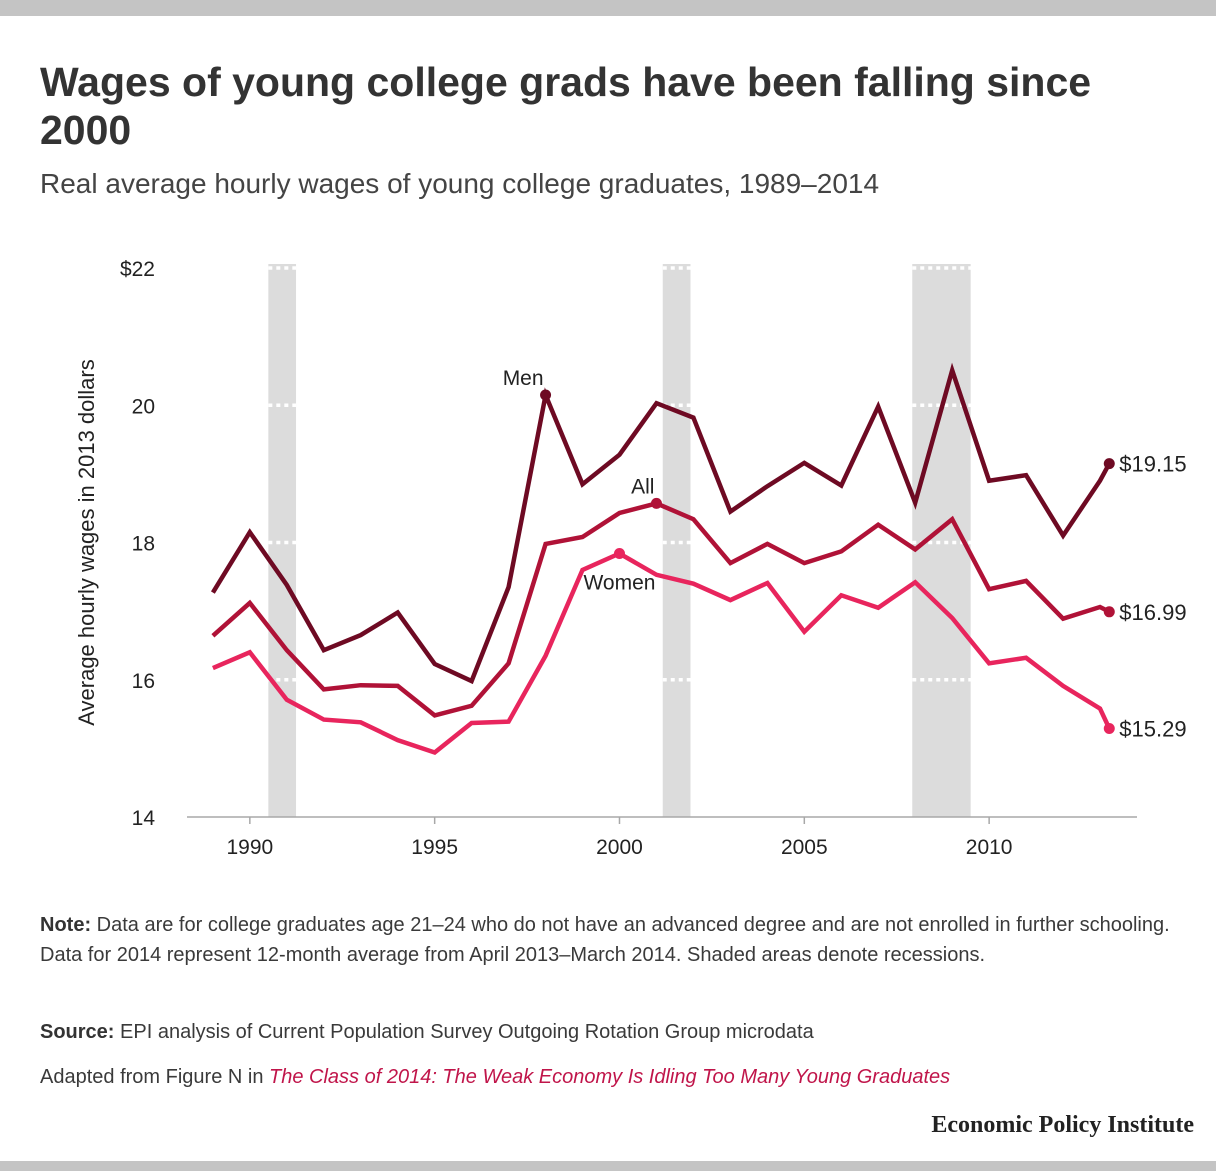 Image resolution: width=1216 pixels, height=1171 pixels. Describe the element at coordinates (642, 486) in the screenshot. I see `series-label-all: All` at that location.